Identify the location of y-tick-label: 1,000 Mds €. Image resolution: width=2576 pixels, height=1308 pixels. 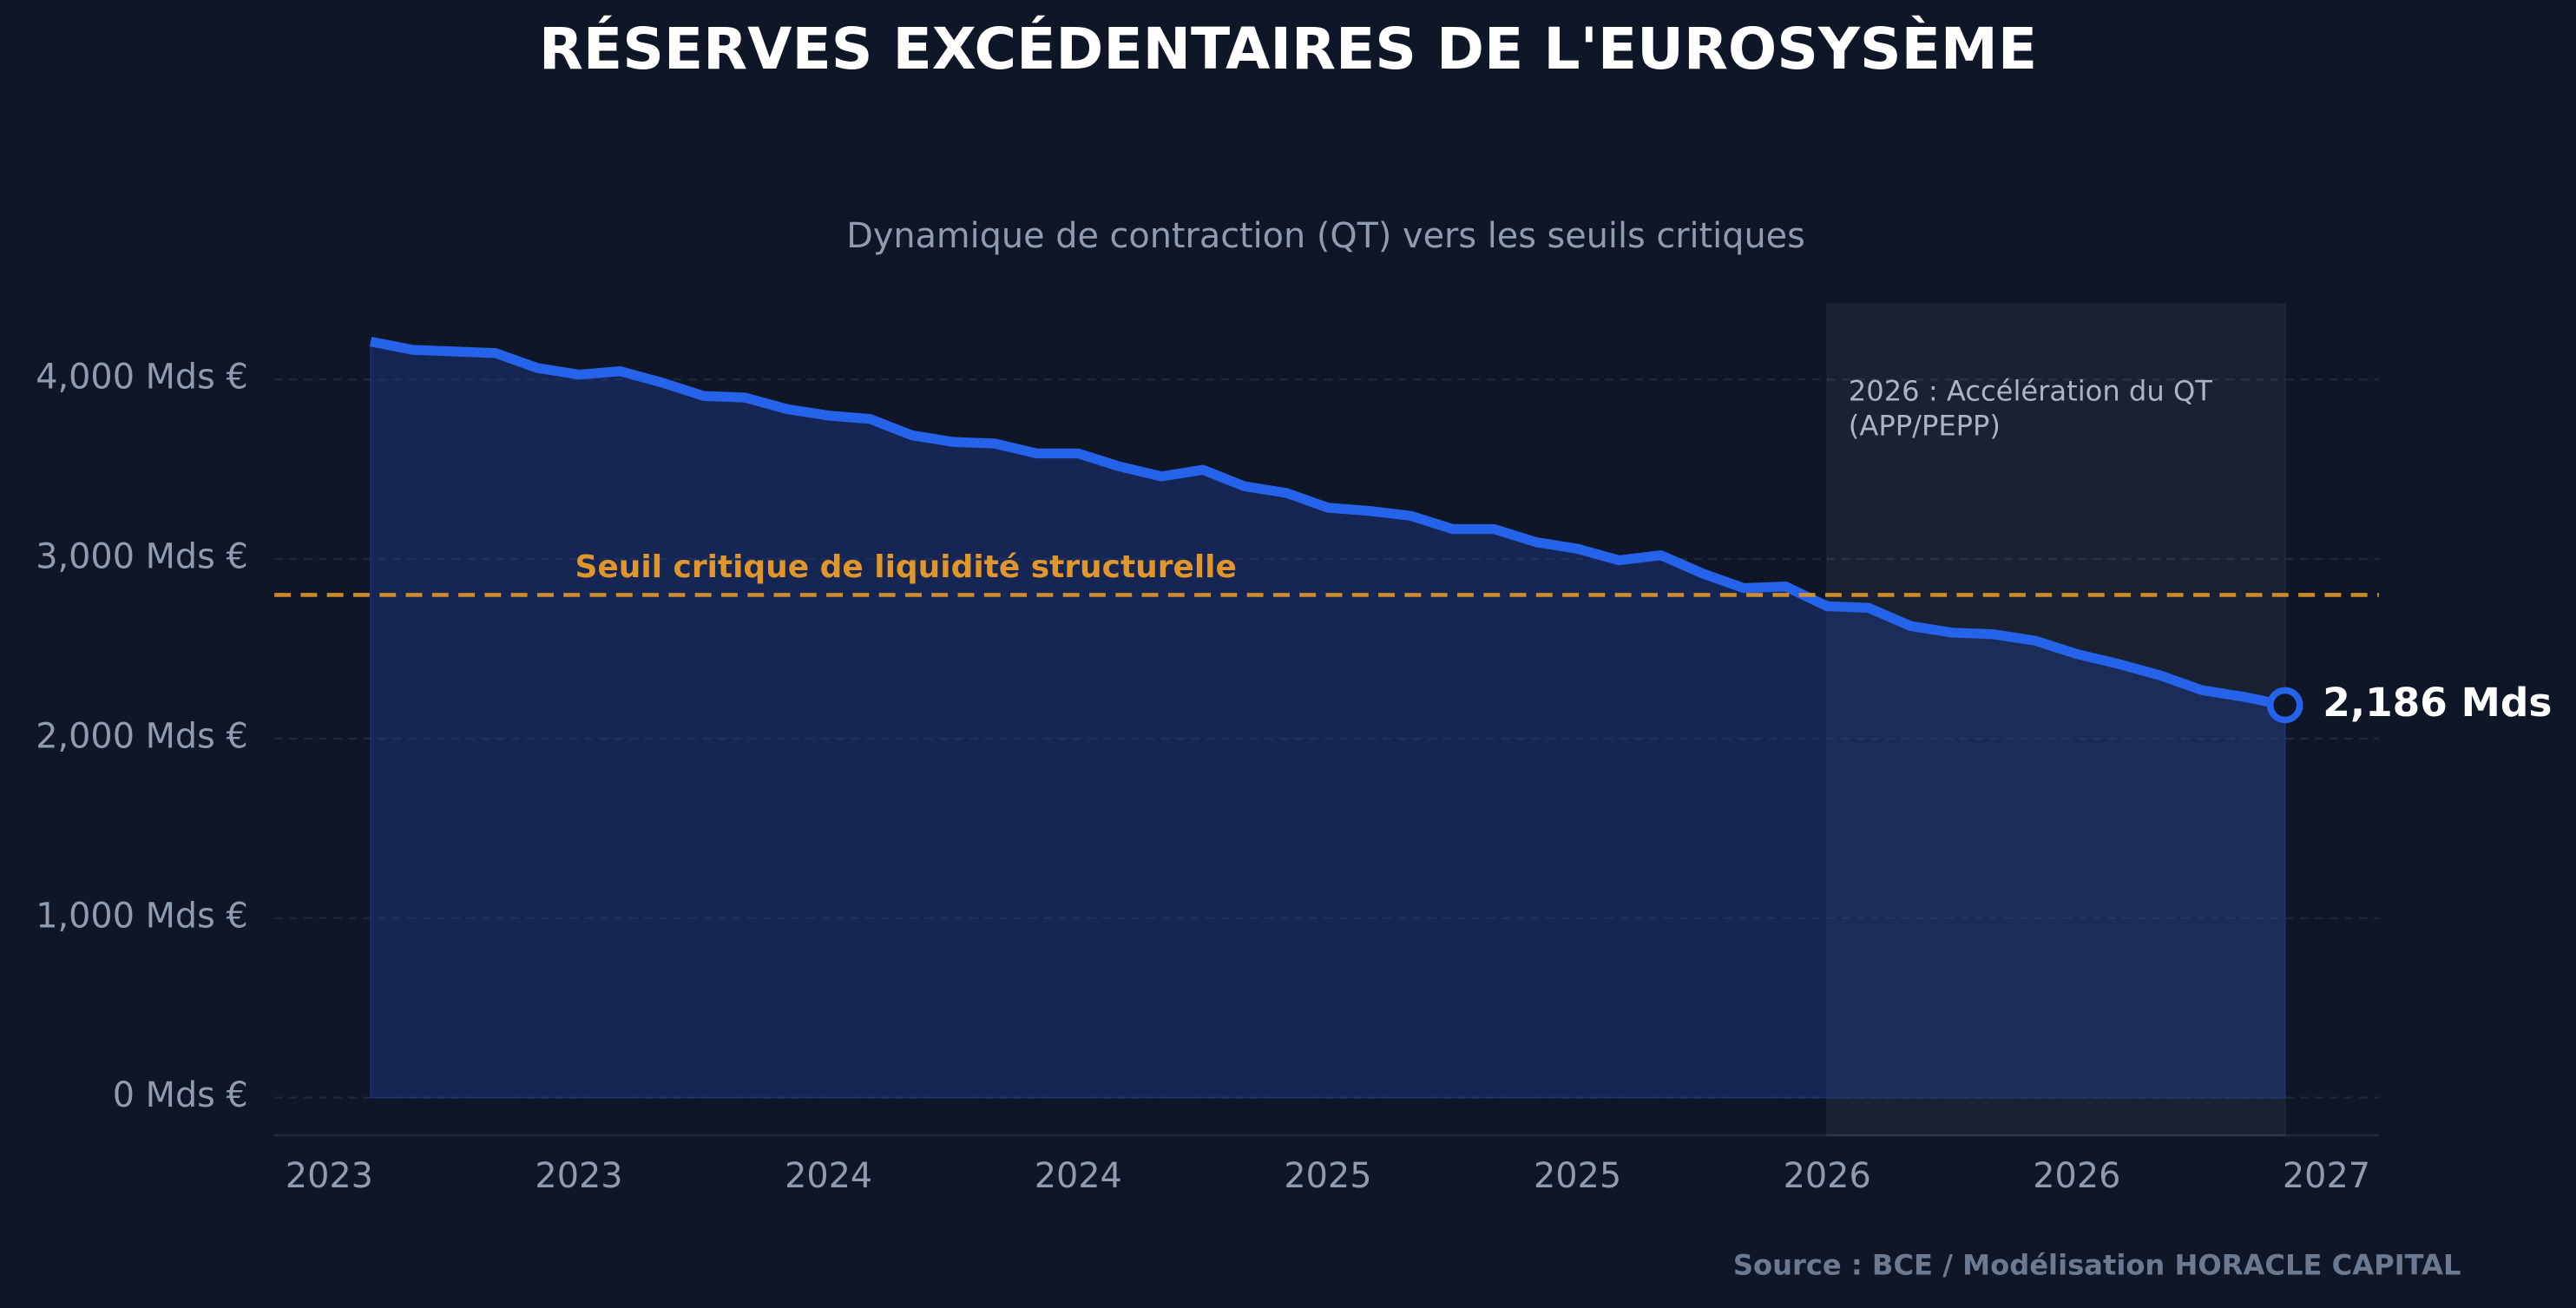
(142, 916).